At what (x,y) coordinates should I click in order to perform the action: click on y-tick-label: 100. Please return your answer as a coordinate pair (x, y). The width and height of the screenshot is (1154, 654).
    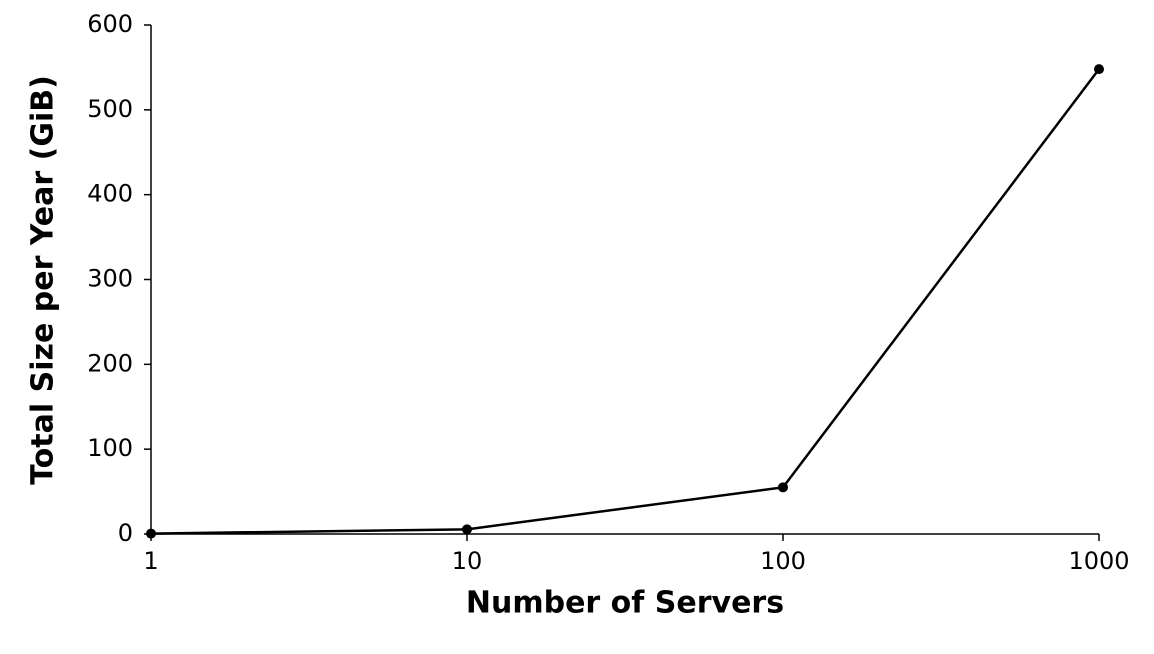
    Looking at the image, I should click on (110, 448).